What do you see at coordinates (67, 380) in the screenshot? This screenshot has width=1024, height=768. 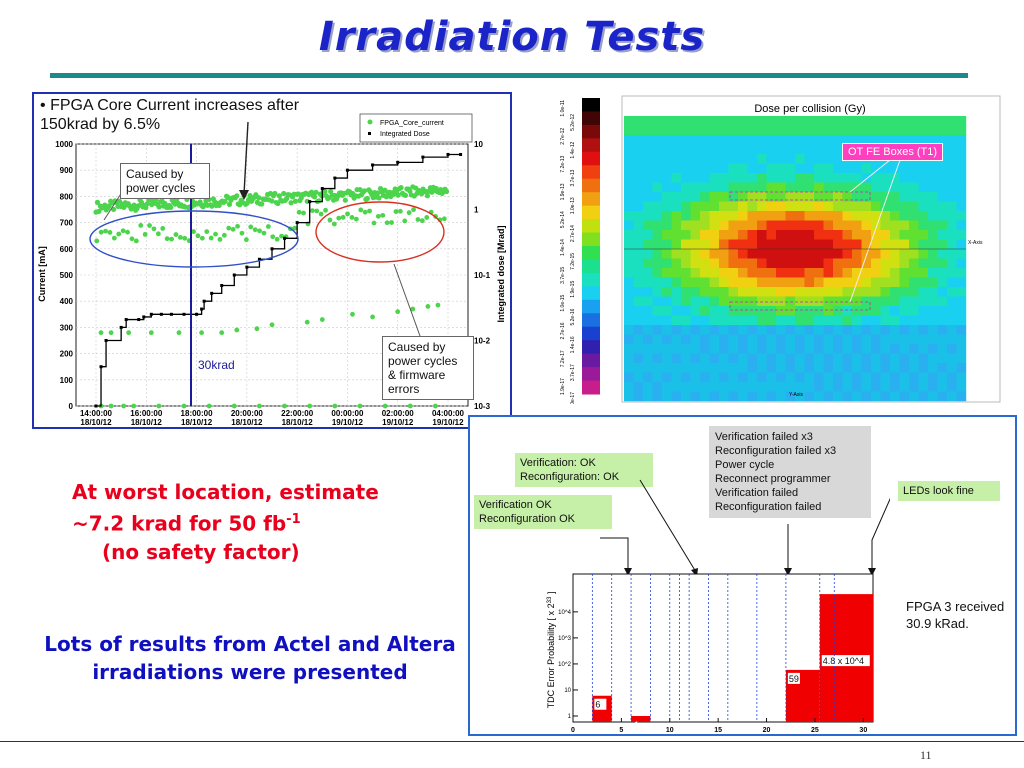 I see `y-tick-label: 100` at bounding box center [67, 380].